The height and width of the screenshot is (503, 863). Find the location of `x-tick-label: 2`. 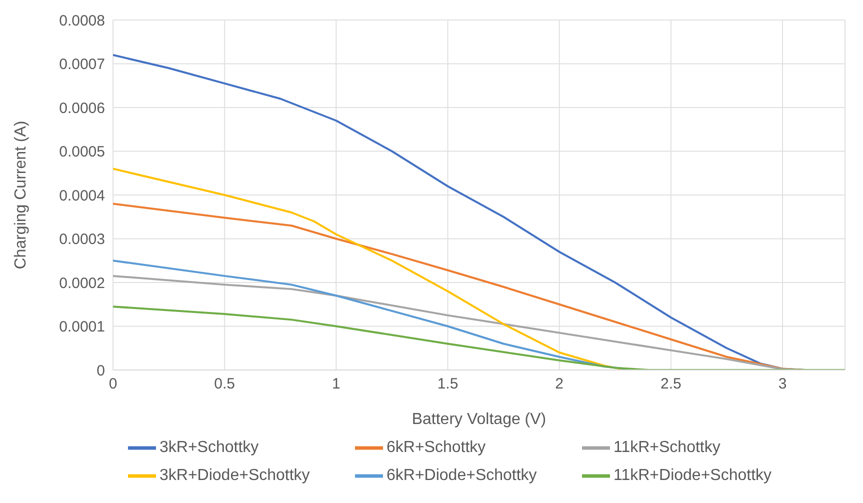

x-tick-label: 2 is located at coordinates (559, 384).